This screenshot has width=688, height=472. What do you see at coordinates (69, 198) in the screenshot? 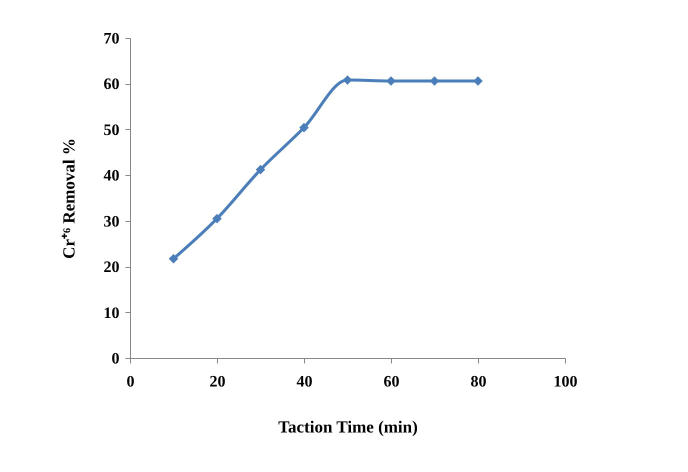
I see `y-axis-title: Cr⁺⁶ Removal %` at bounding box center [69, 198].